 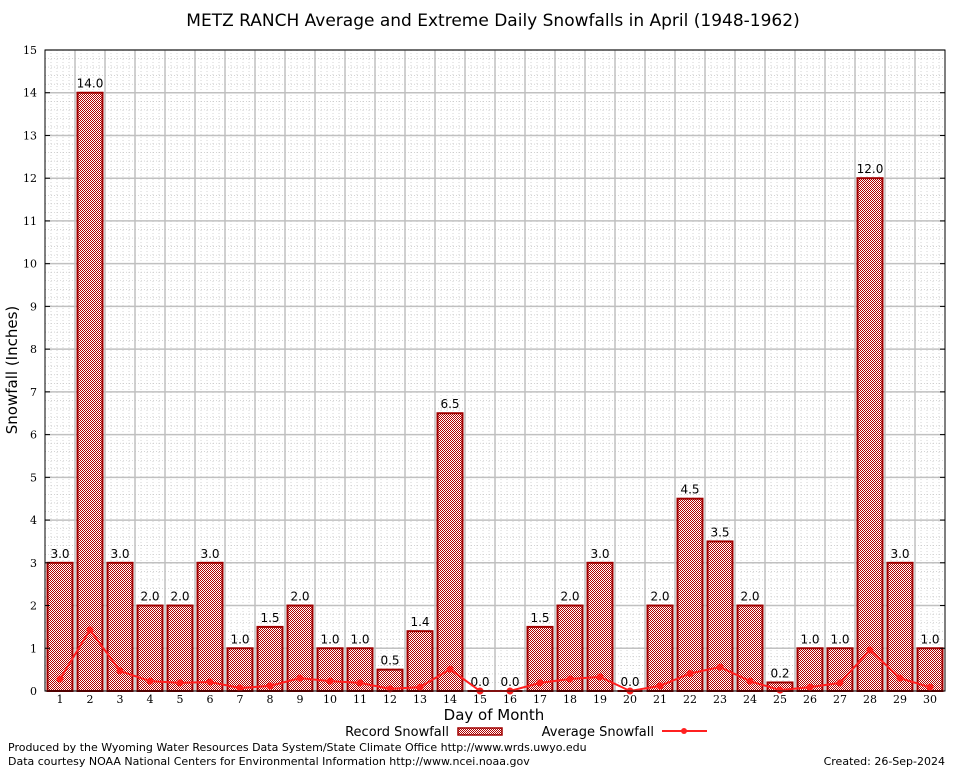 I want to click on record-value-label: 12.0, so click(x=870, y=169).